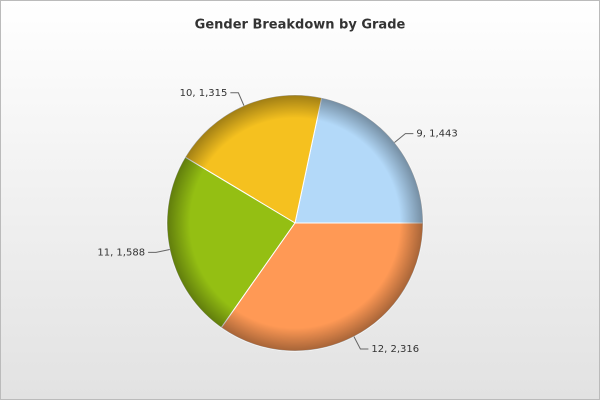  I want to click on data-label: 11, 1,588, so click(121, 252).